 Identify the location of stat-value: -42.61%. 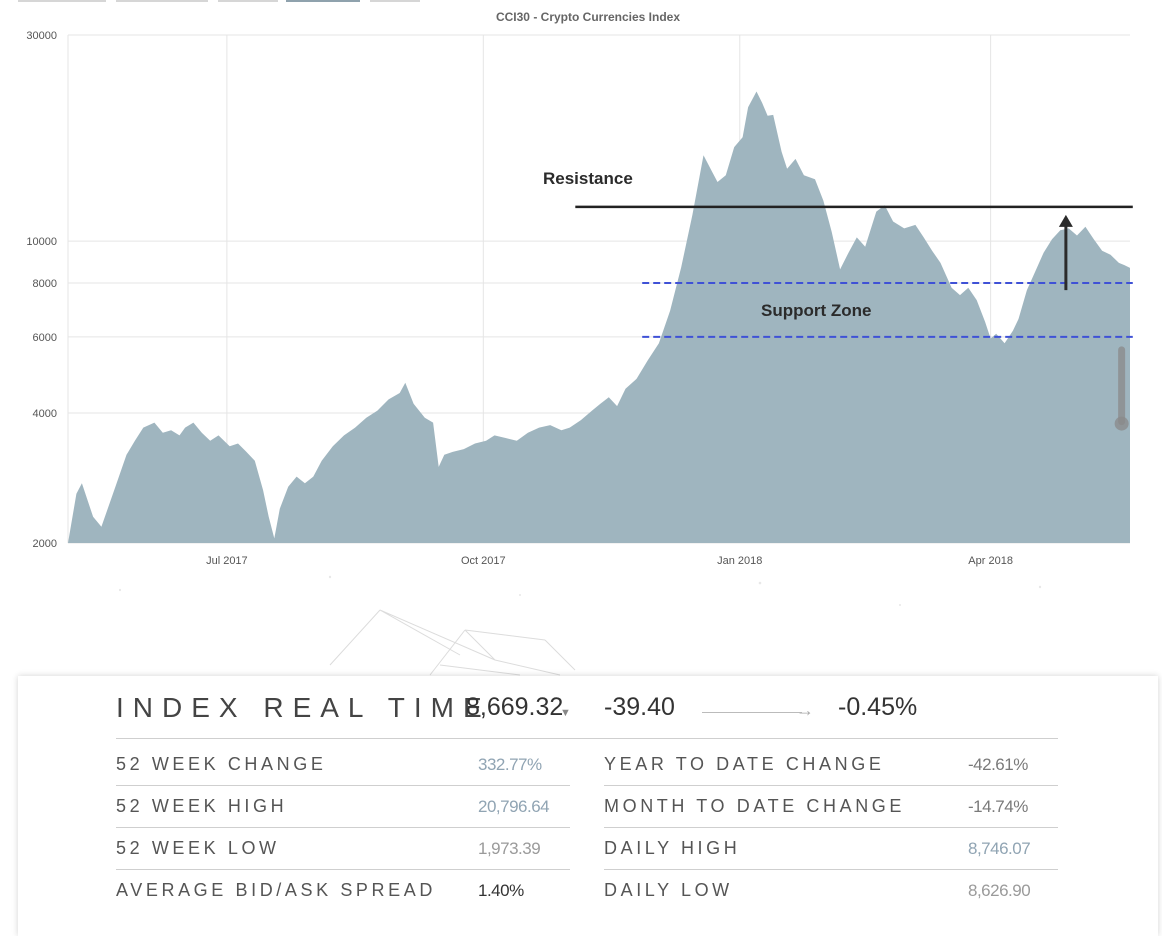
(998, 764).